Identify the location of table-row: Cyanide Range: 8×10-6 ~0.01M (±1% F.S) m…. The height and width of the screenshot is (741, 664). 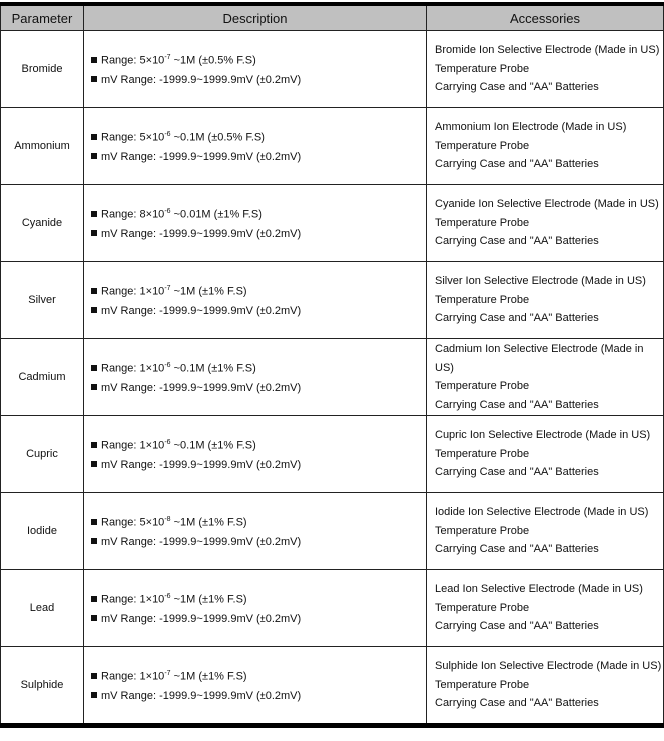
(332, 223).